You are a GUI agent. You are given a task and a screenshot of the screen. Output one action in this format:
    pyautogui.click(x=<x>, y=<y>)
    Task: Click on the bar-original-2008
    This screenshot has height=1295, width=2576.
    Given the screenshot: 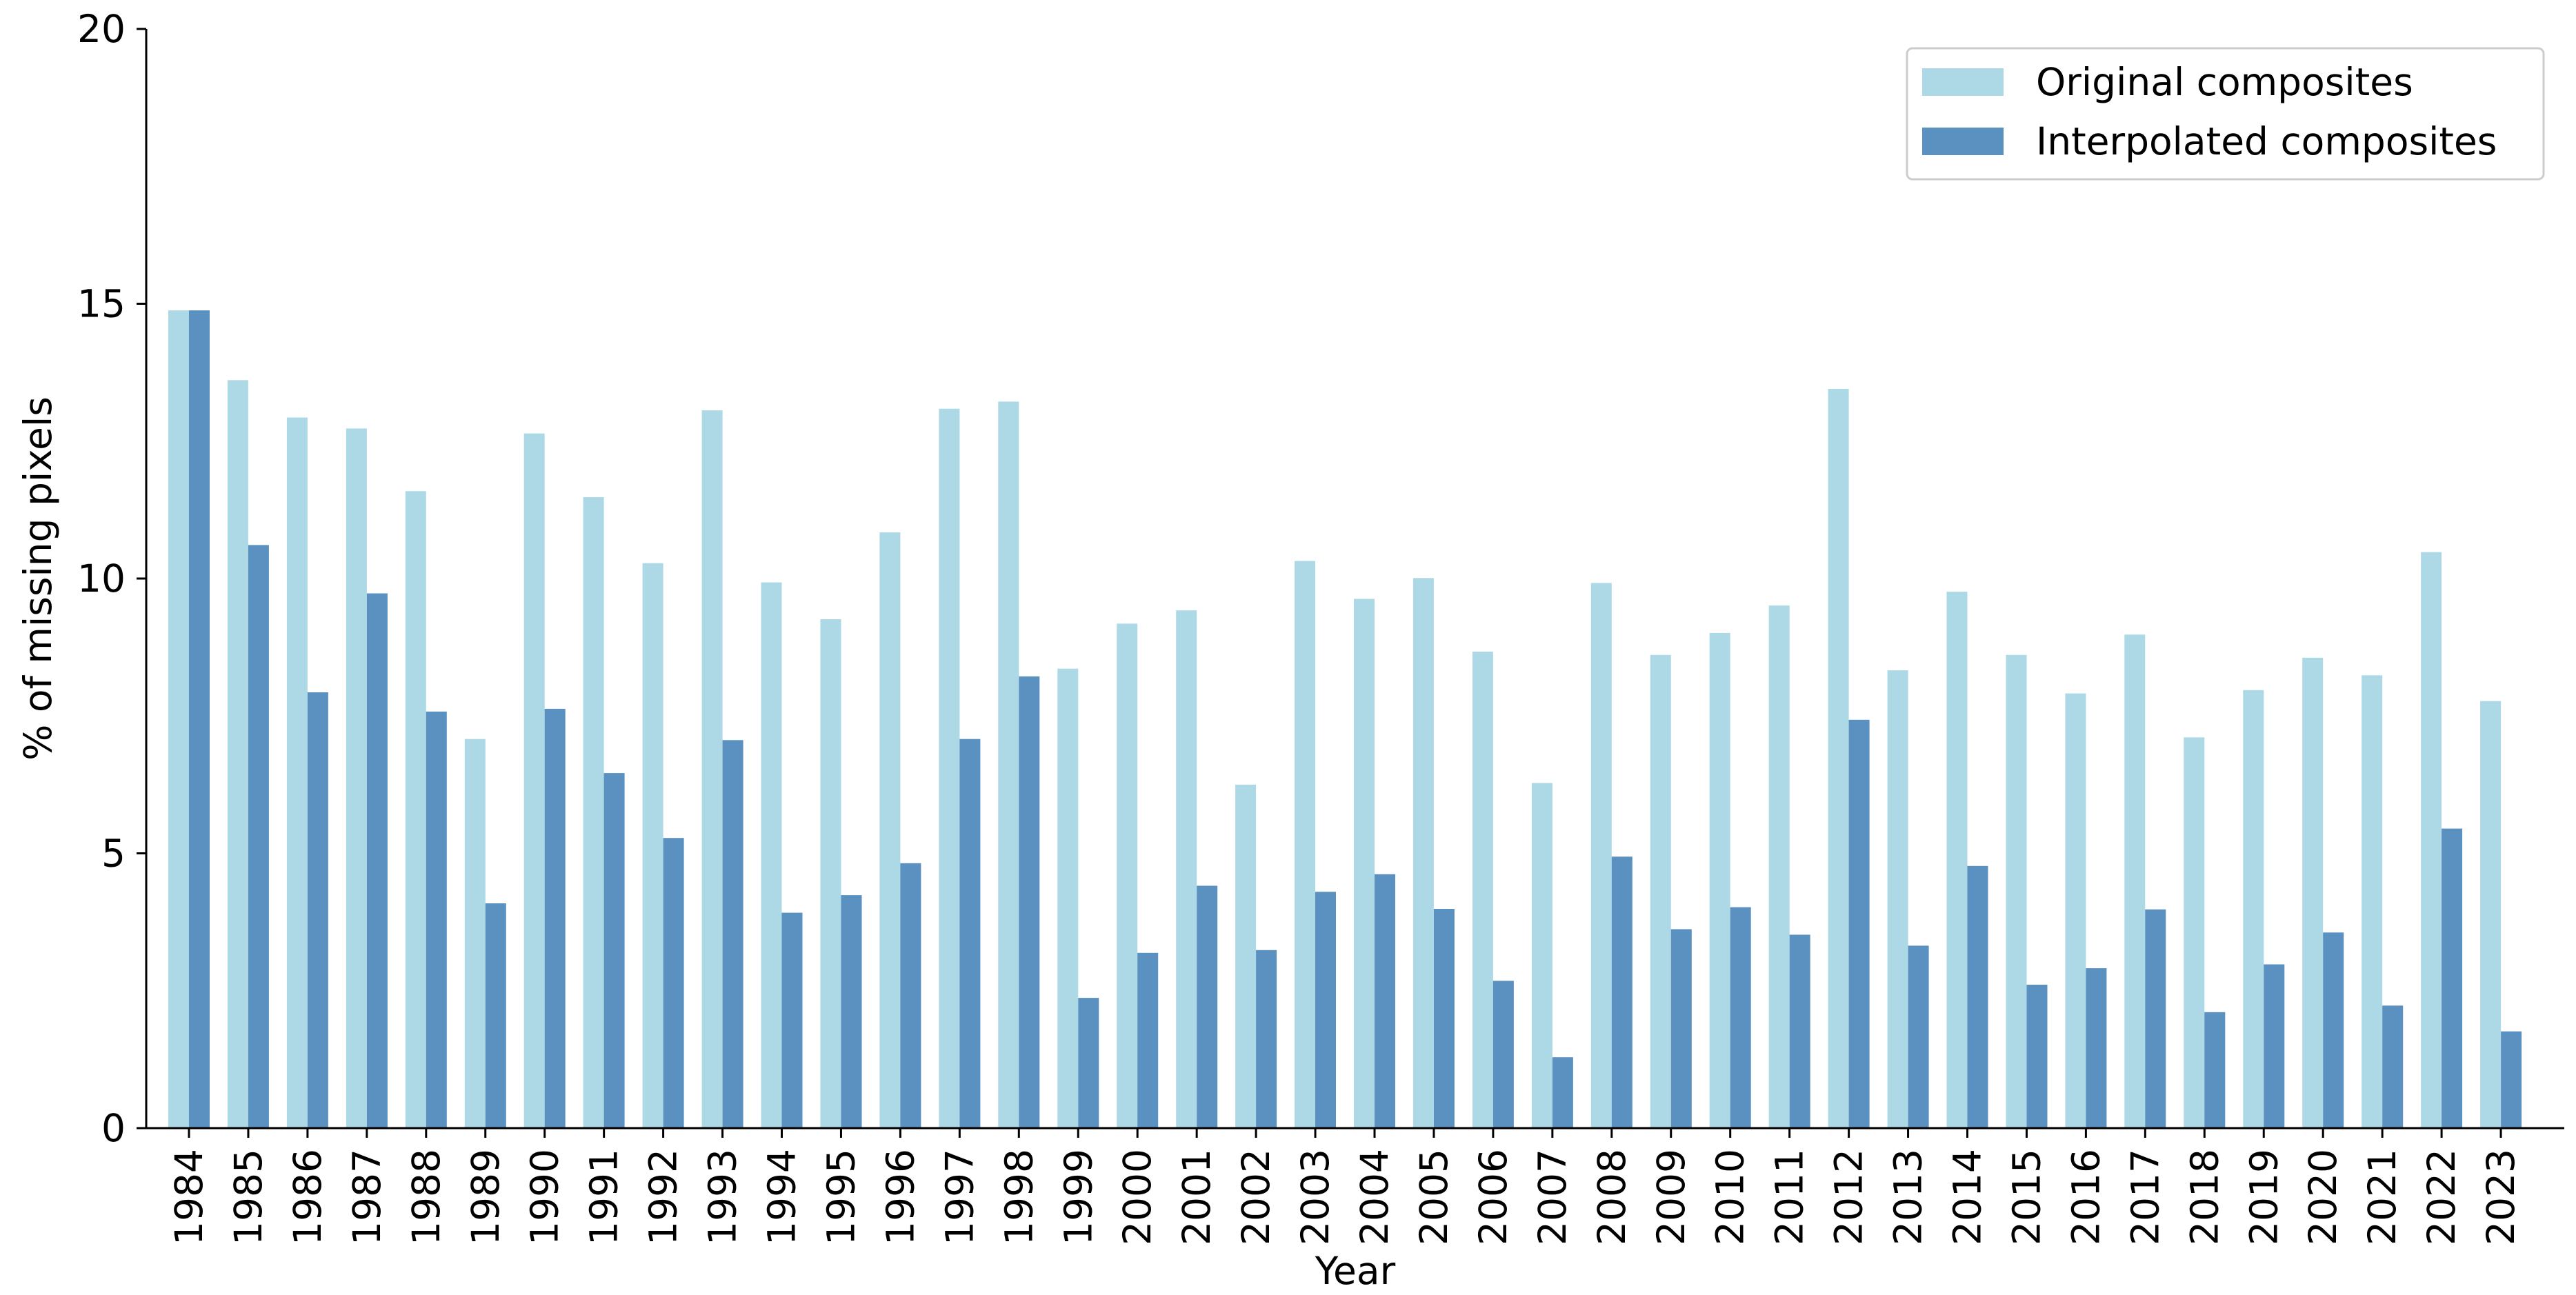 What is the action you would take?
    pyautogui.click(x=1601, y=855)
    